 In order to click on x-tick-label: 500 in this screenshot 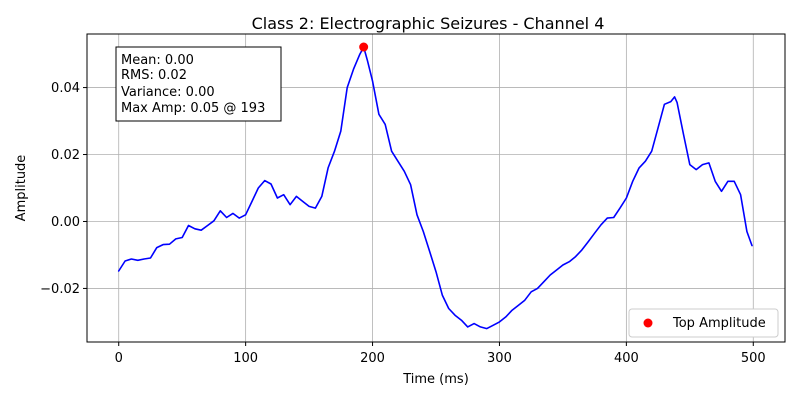, I will do `click(753, 358)`.